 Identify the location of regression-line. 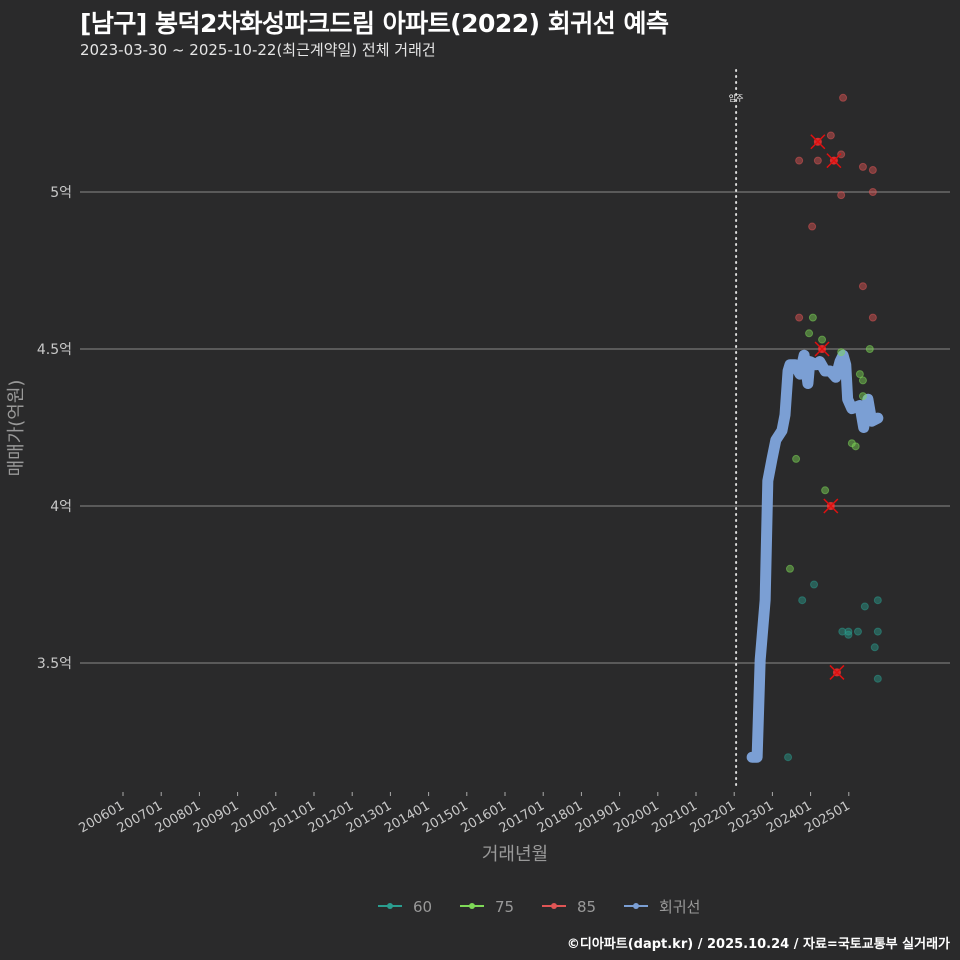
(815, 556).